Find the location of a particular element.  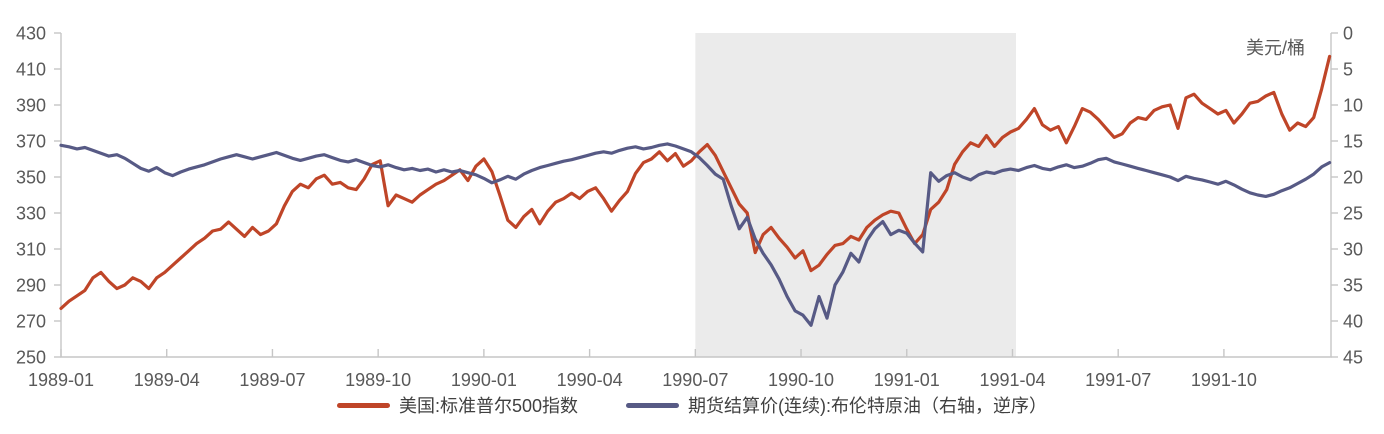

x-tick-label: 1991-10 is located at coordinates (1224, 380).